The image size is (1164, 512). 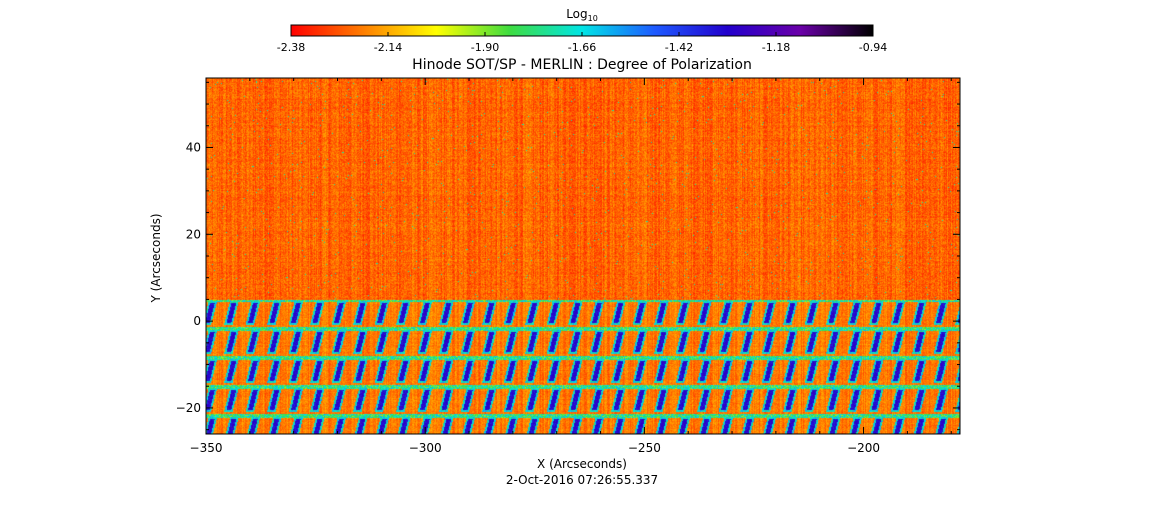 I want to click on y-axis-label: Y (Arcseconds), so click(x=156, y=258).